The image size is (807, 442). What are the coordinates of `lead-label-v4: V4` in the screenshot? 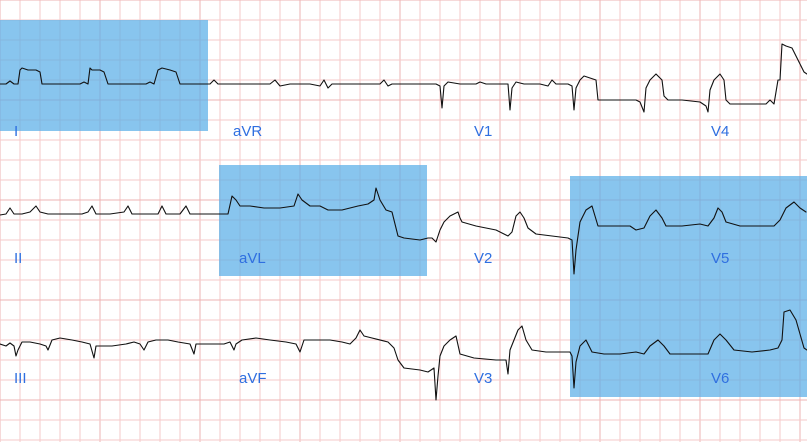 It's located at (720, 131).